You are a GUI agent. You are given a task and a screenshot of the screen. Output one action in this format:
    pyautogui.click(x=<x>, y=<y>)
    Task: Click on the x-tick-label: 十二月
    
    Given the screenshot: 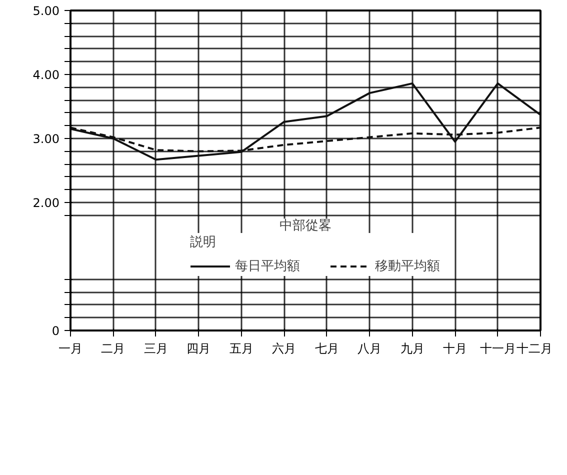 What is the action you would take?
    pyautogui.click(x=534, y=349)
    